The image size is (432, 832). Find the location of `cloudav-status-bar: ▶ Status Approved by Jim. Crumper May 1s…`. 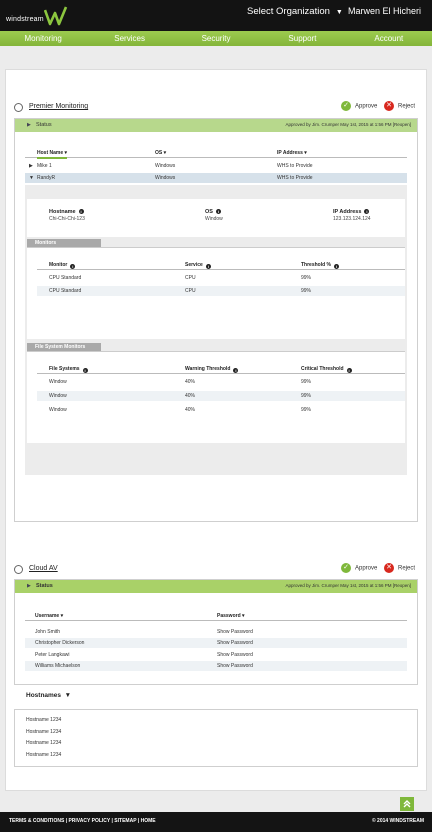

cloudav-status-bar: ▶ Status Approved by Jim. Crumper May 1s… is located at coordinates (216, 586).